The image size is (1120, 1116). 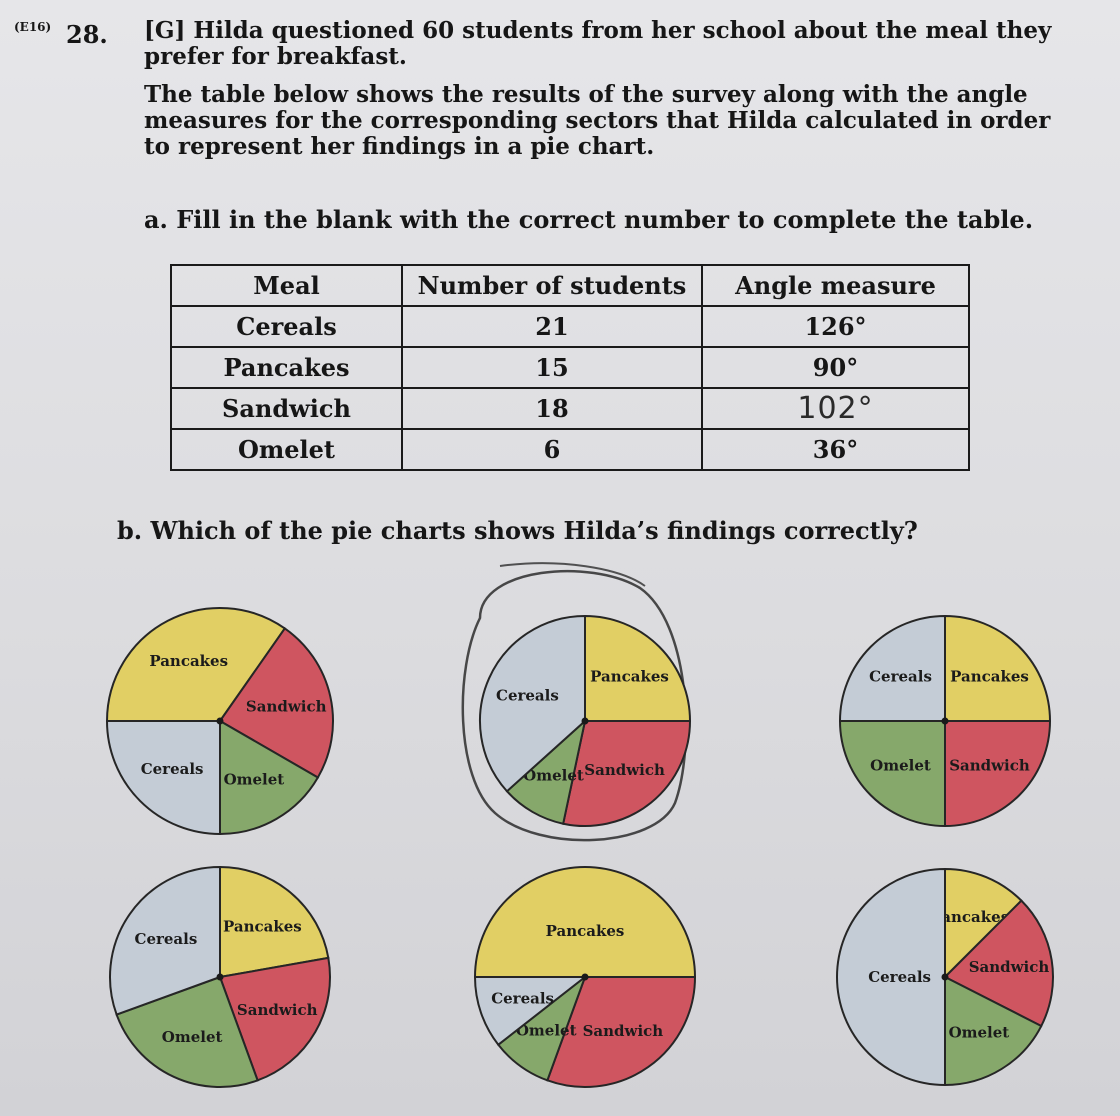 I want to click on pie-chart-option-1: Cereals Pancakes Sandwich Omelet, so click(x=220, y=721).